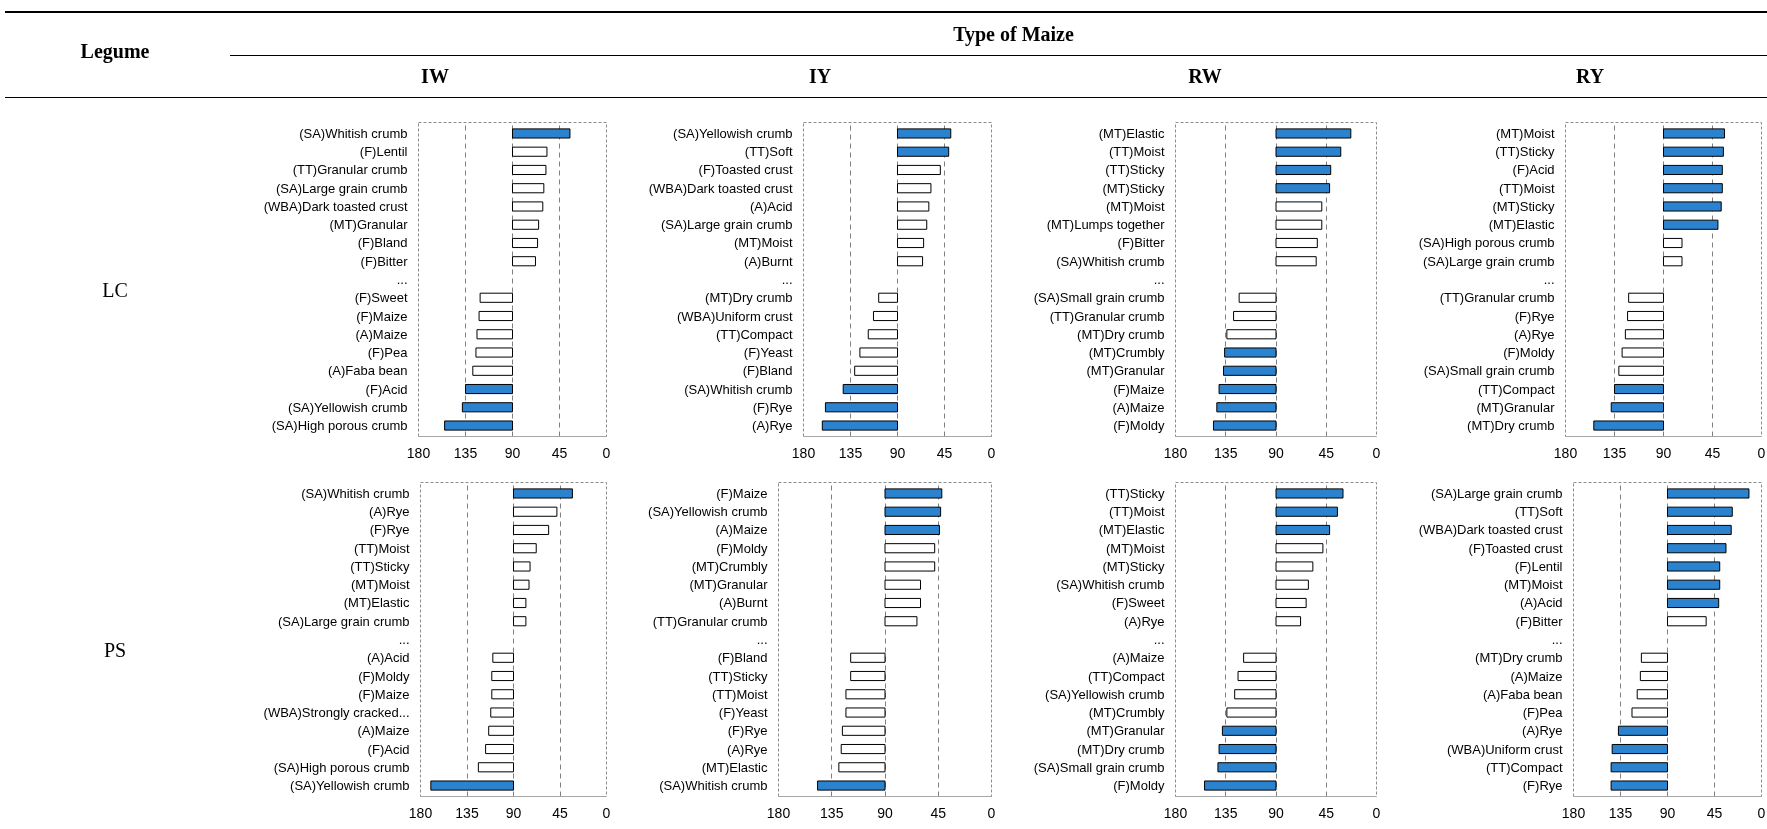 Image resolution: width=1767 pixels, height=829 pixels. What do you see at coordinates (1126, 713) in the screenshot?
I see `y-tick-label: (MT)Crumbly` at bounding box center [1126, 713].